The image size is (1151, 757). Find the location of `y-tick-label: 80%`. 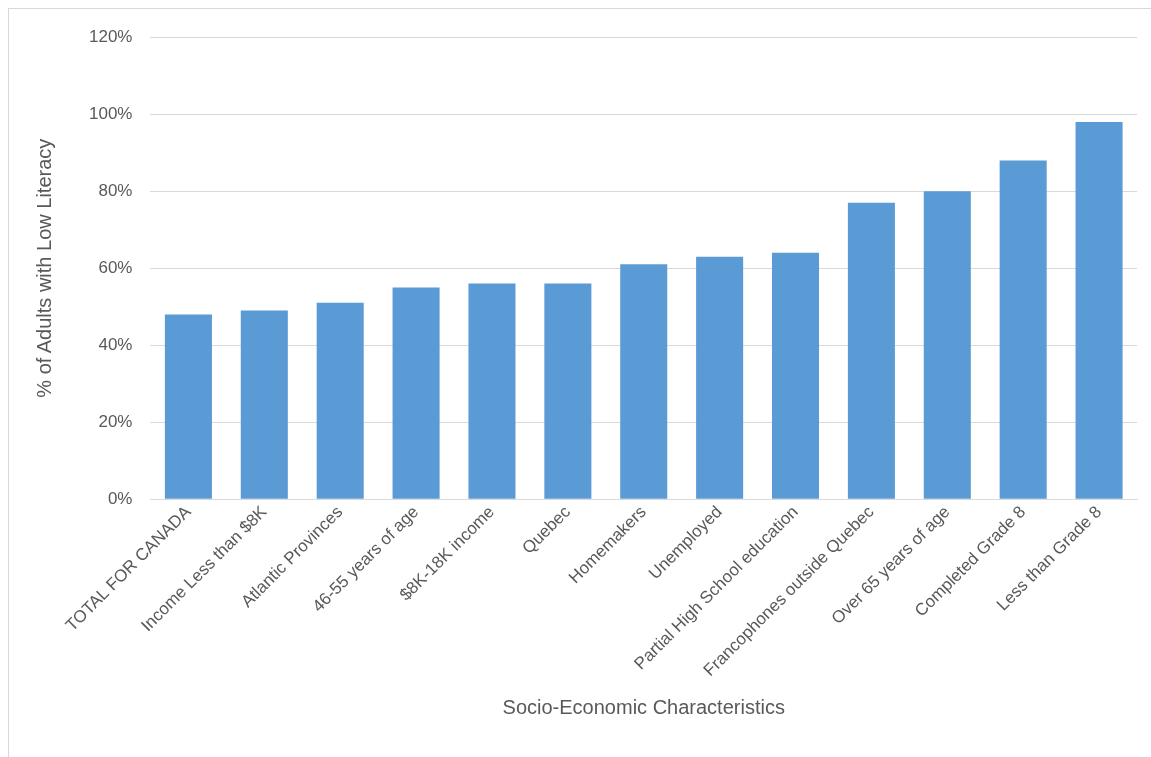

y-tick-label: 80% is located at coordinates (115, 190).